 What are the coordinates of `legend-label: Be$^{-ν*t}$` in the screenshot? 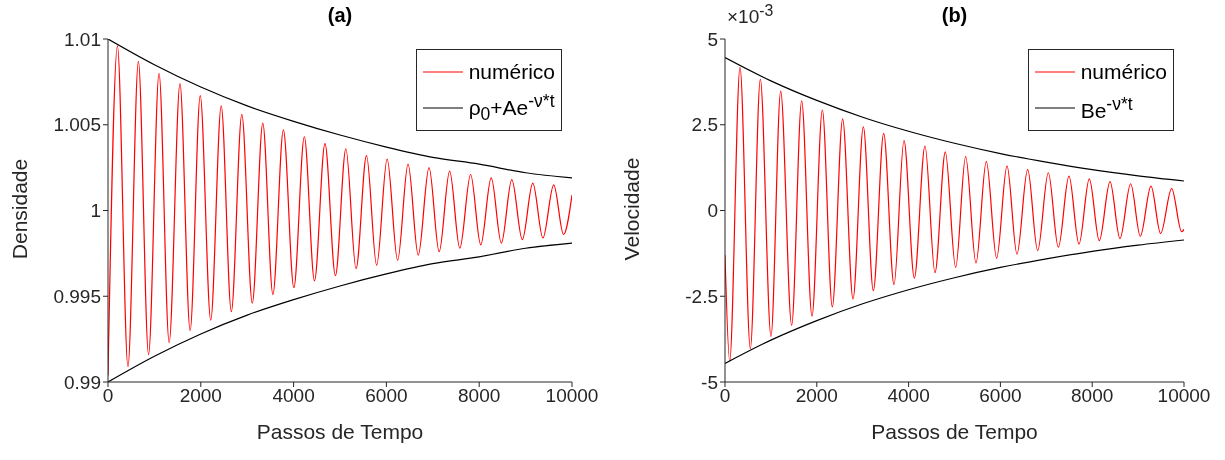 It's located at (1106, 108).